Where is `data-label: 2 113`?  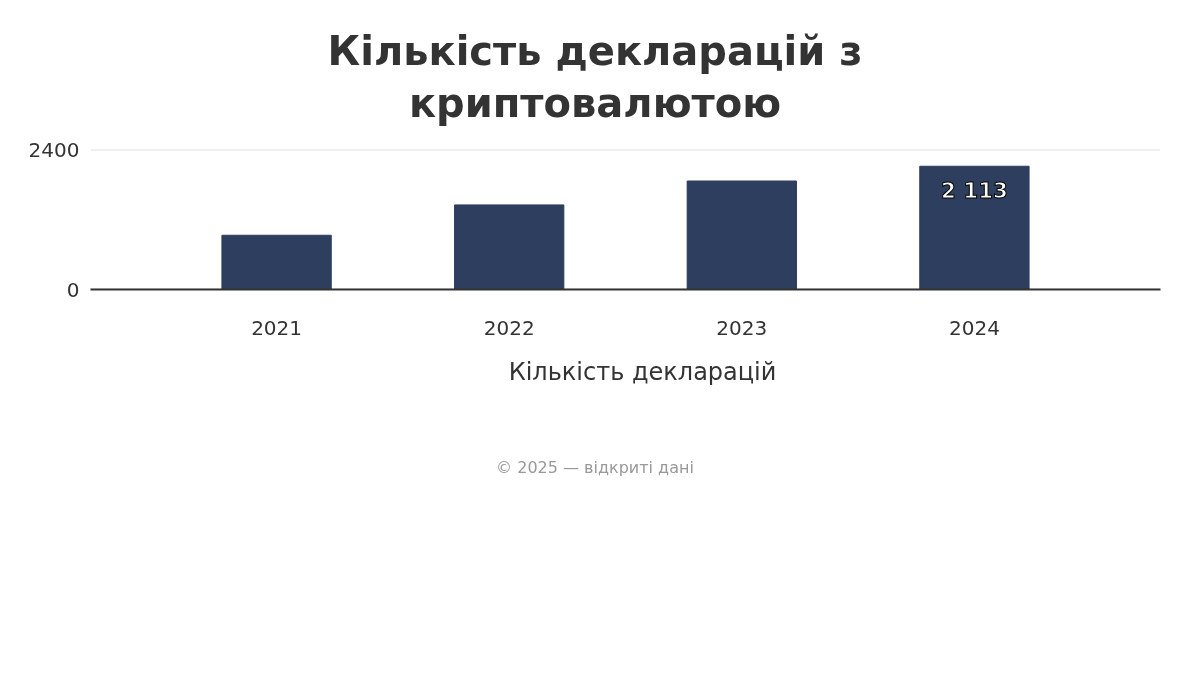 data-label: 2 113 is located at coordinates (974, 191).